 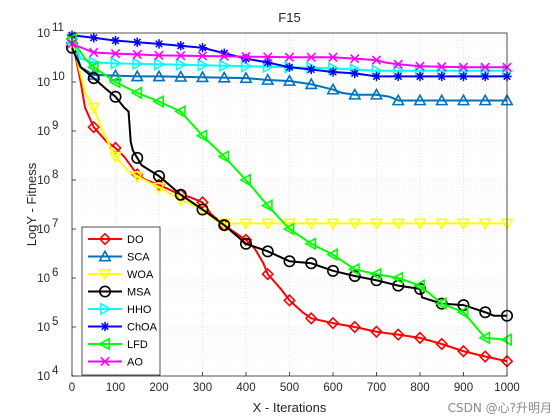 I want to click on x-axis-label: X - Iterations, so click(x=290, y=407).